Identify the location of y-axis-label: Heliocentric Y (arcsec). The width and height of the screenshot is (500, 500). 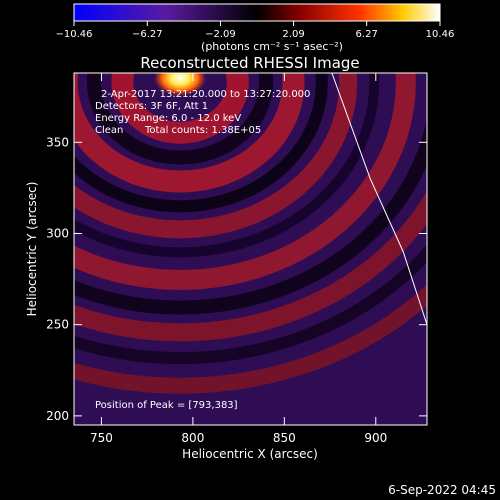
(32, 249).